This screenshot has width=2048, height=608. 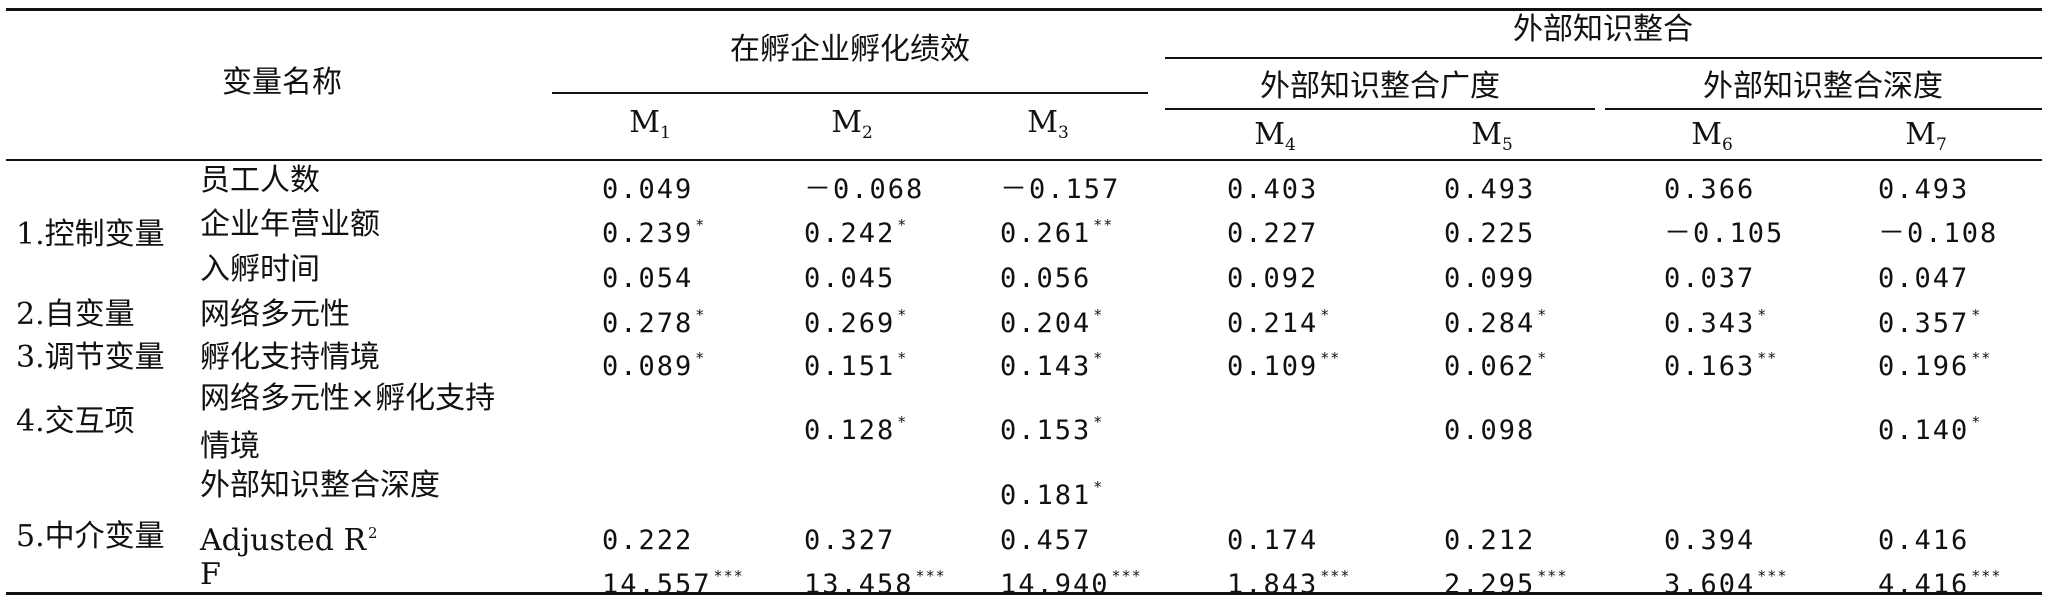 I want to click on model-base: M, so click(x=1486, y=134).